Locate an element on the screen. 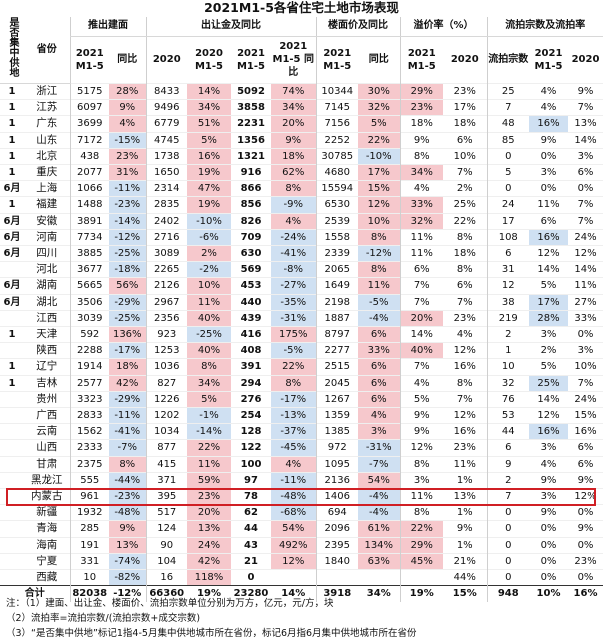 This screenshot has height=642, width=603. cell-premium-2021: 440 is located at coordinates (251, 302).